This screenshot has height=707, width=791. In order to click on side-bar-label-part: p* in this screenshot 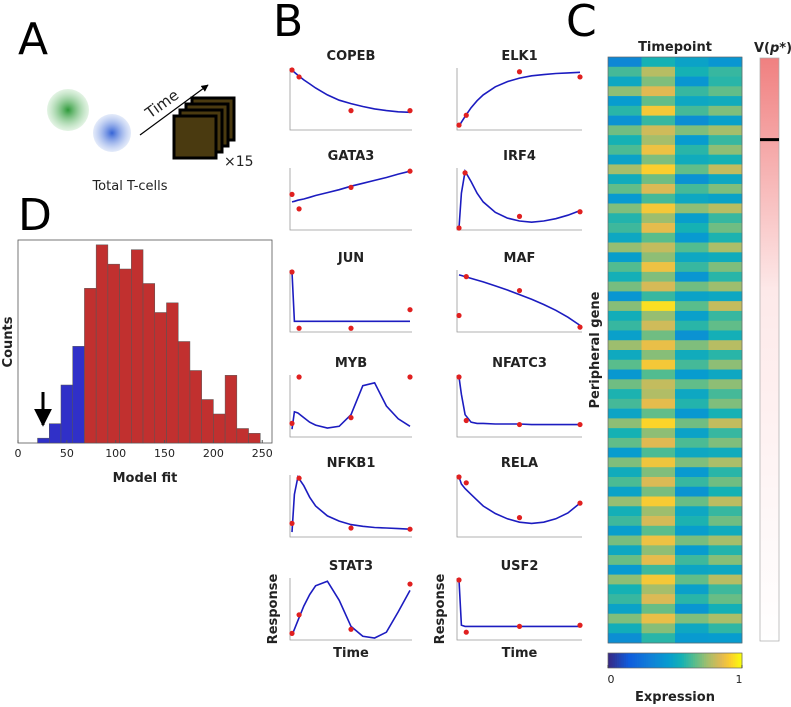, I will do `click(777, 48)`.